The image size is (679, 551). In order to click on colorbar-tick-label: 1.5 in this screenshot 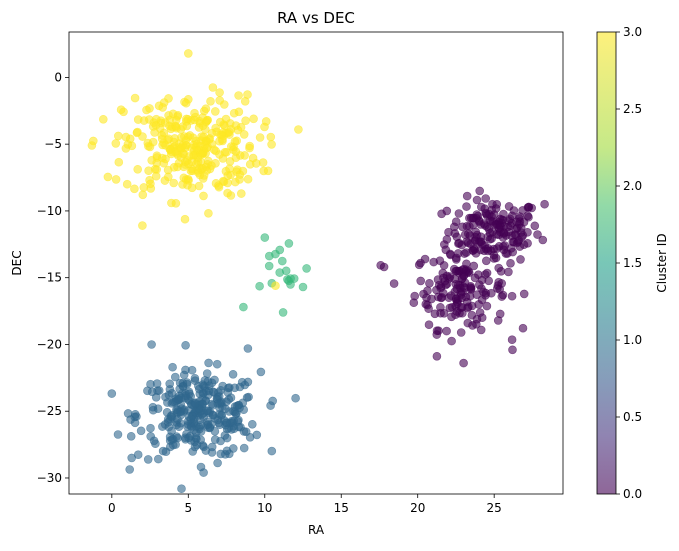, I will do `click(632, 263)`.